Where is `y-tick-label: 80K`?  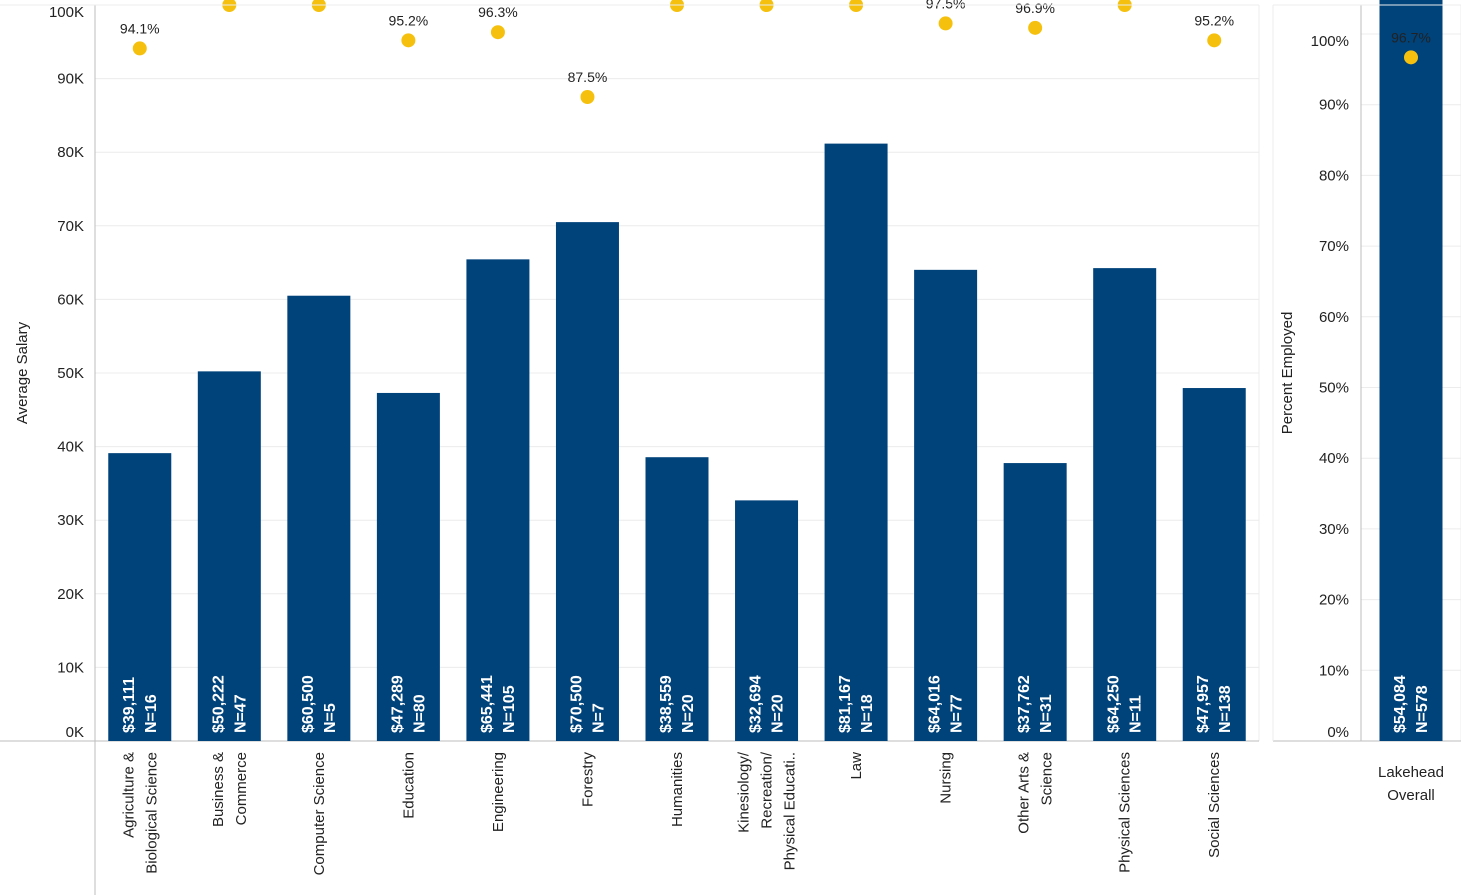 y-tick-label: 80K is located at coordinates (70, 152).